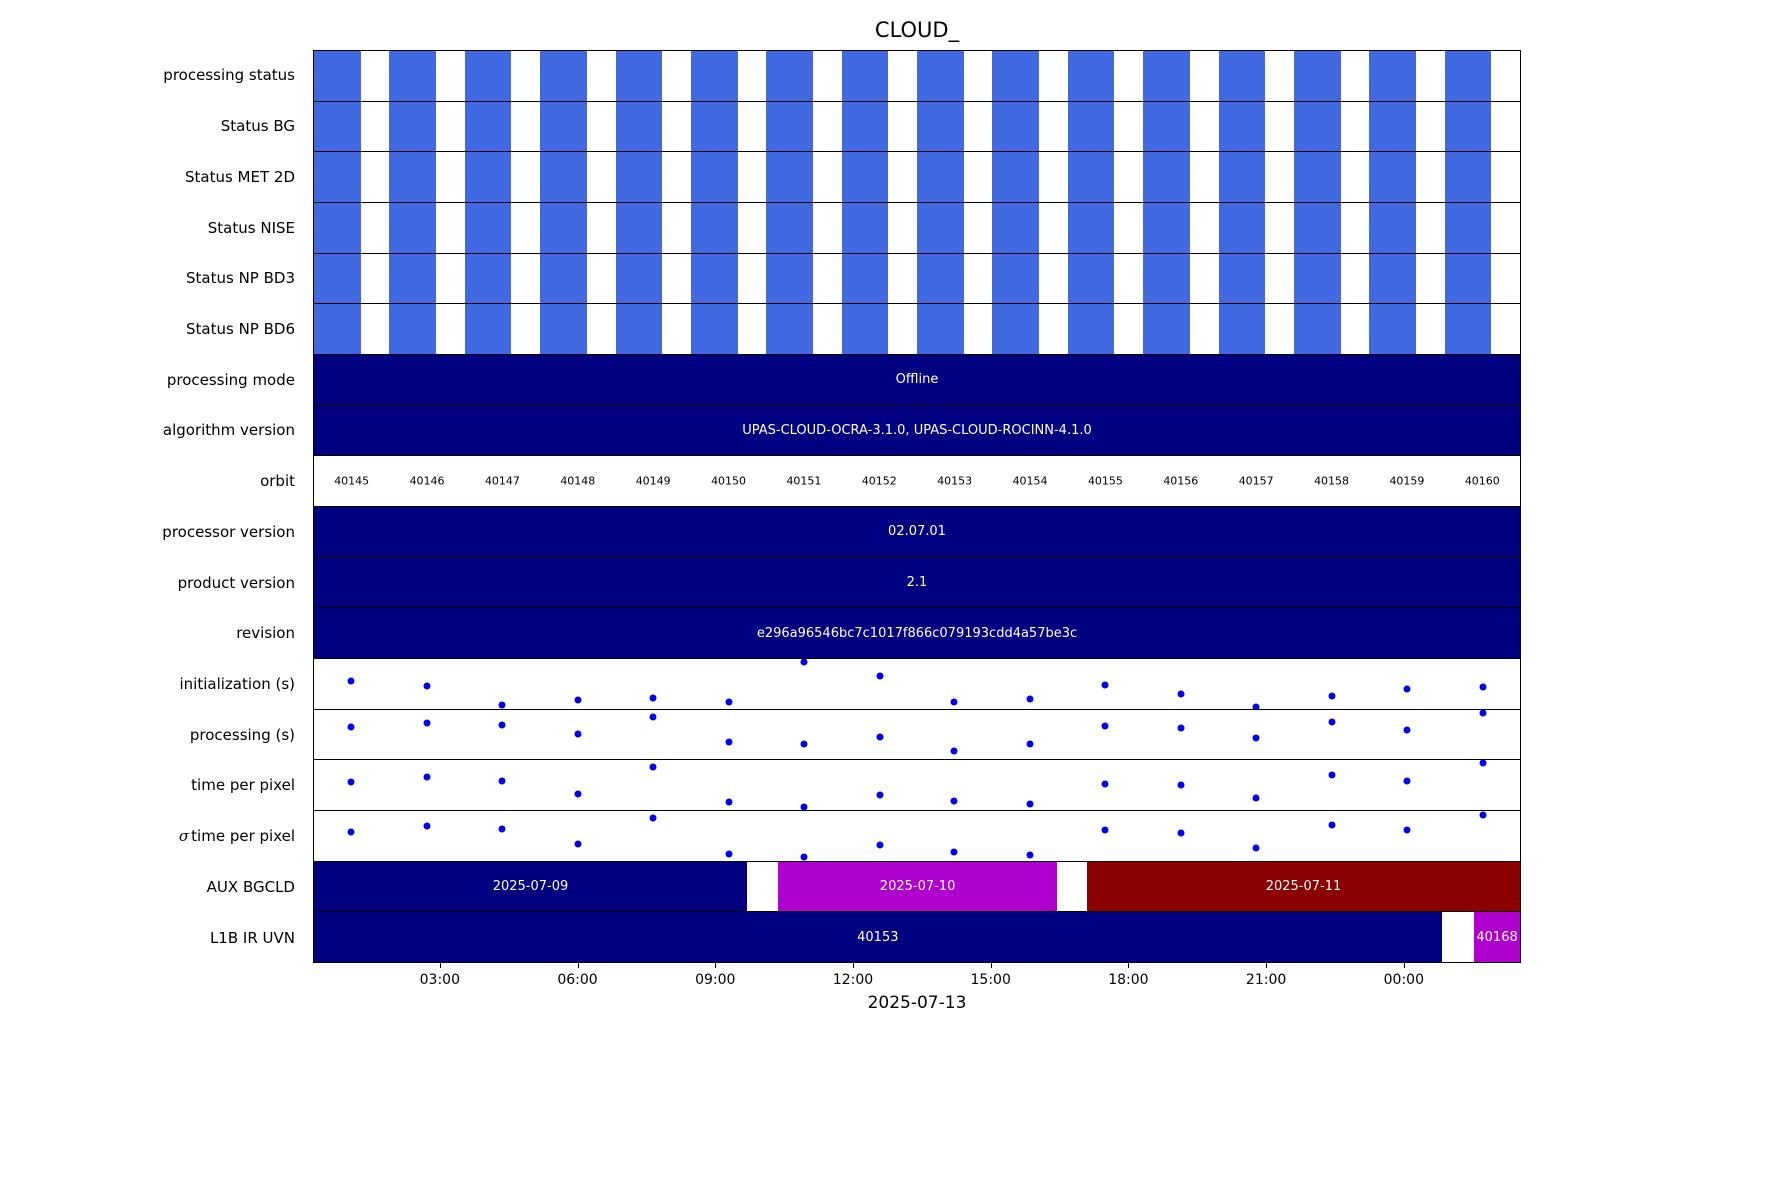  What do you see at coordinates (352, 481) in the screenshot?
I see `orbit-label: 40145` at bounding box center [352, 481].